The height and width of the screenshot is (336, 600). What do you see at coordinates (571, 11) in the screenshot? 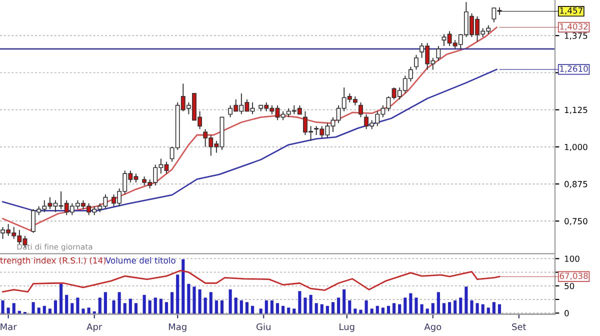
I see `annotation: 1,457` at bounding box center [571, 11].